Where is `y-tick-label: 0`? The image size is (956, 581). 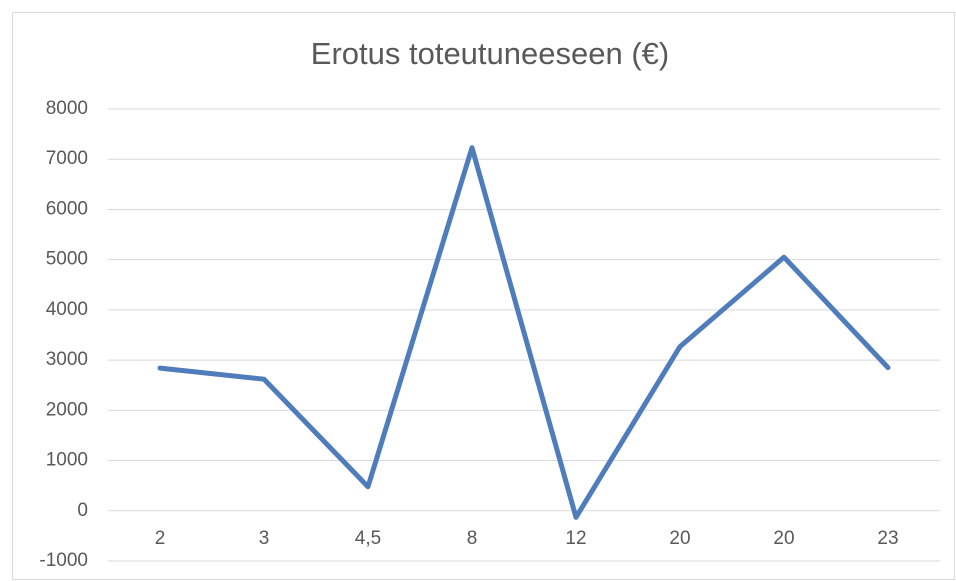
y-tick-label: 0 is located at coordinates (82, 510).